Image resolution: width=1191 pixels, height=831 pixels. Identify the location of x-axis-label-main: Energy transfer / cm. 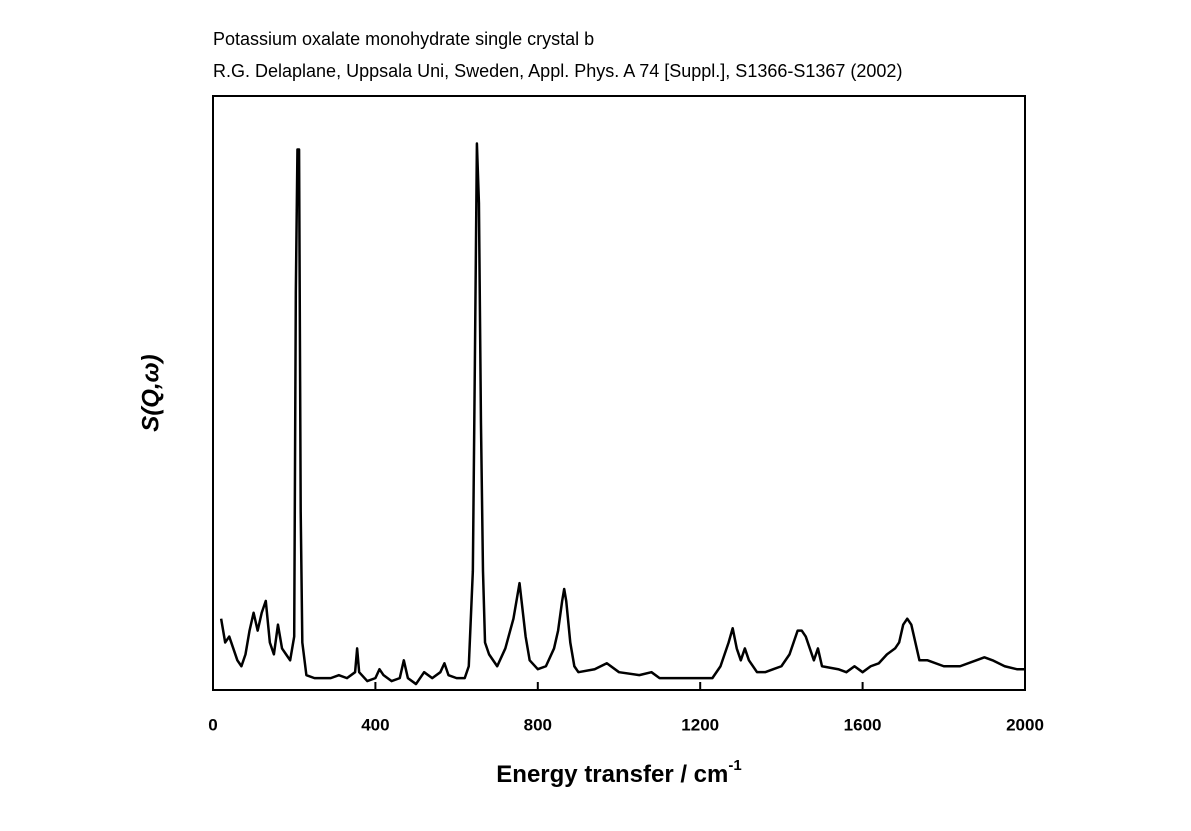
(612, 774).